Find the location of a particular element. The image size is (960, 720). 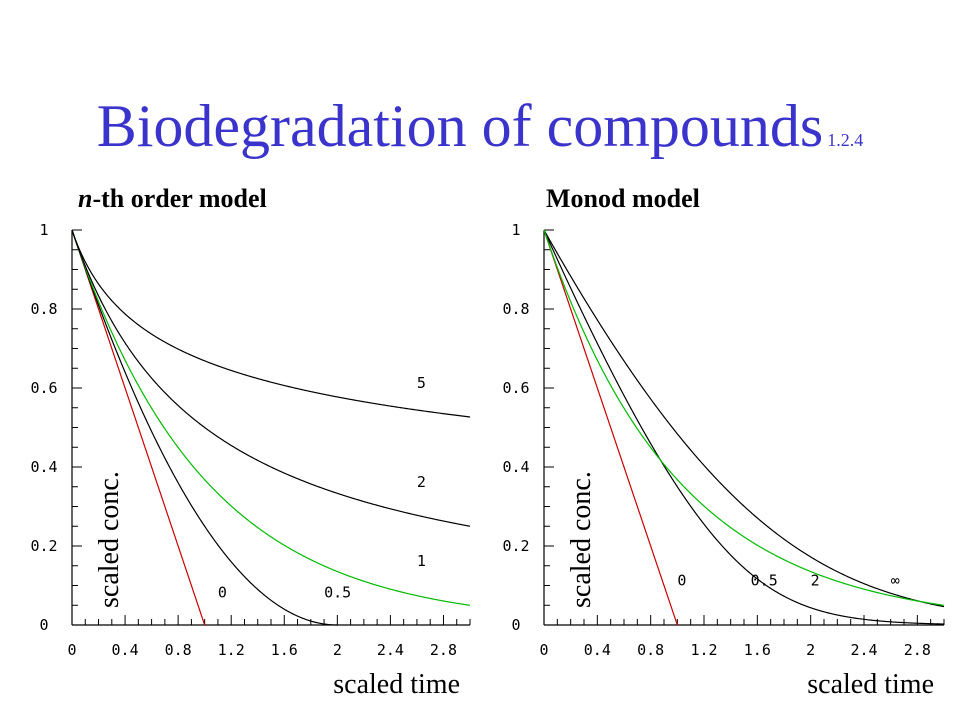

left-y-tick-label: 0.2 is located at coordinates (43, 546).